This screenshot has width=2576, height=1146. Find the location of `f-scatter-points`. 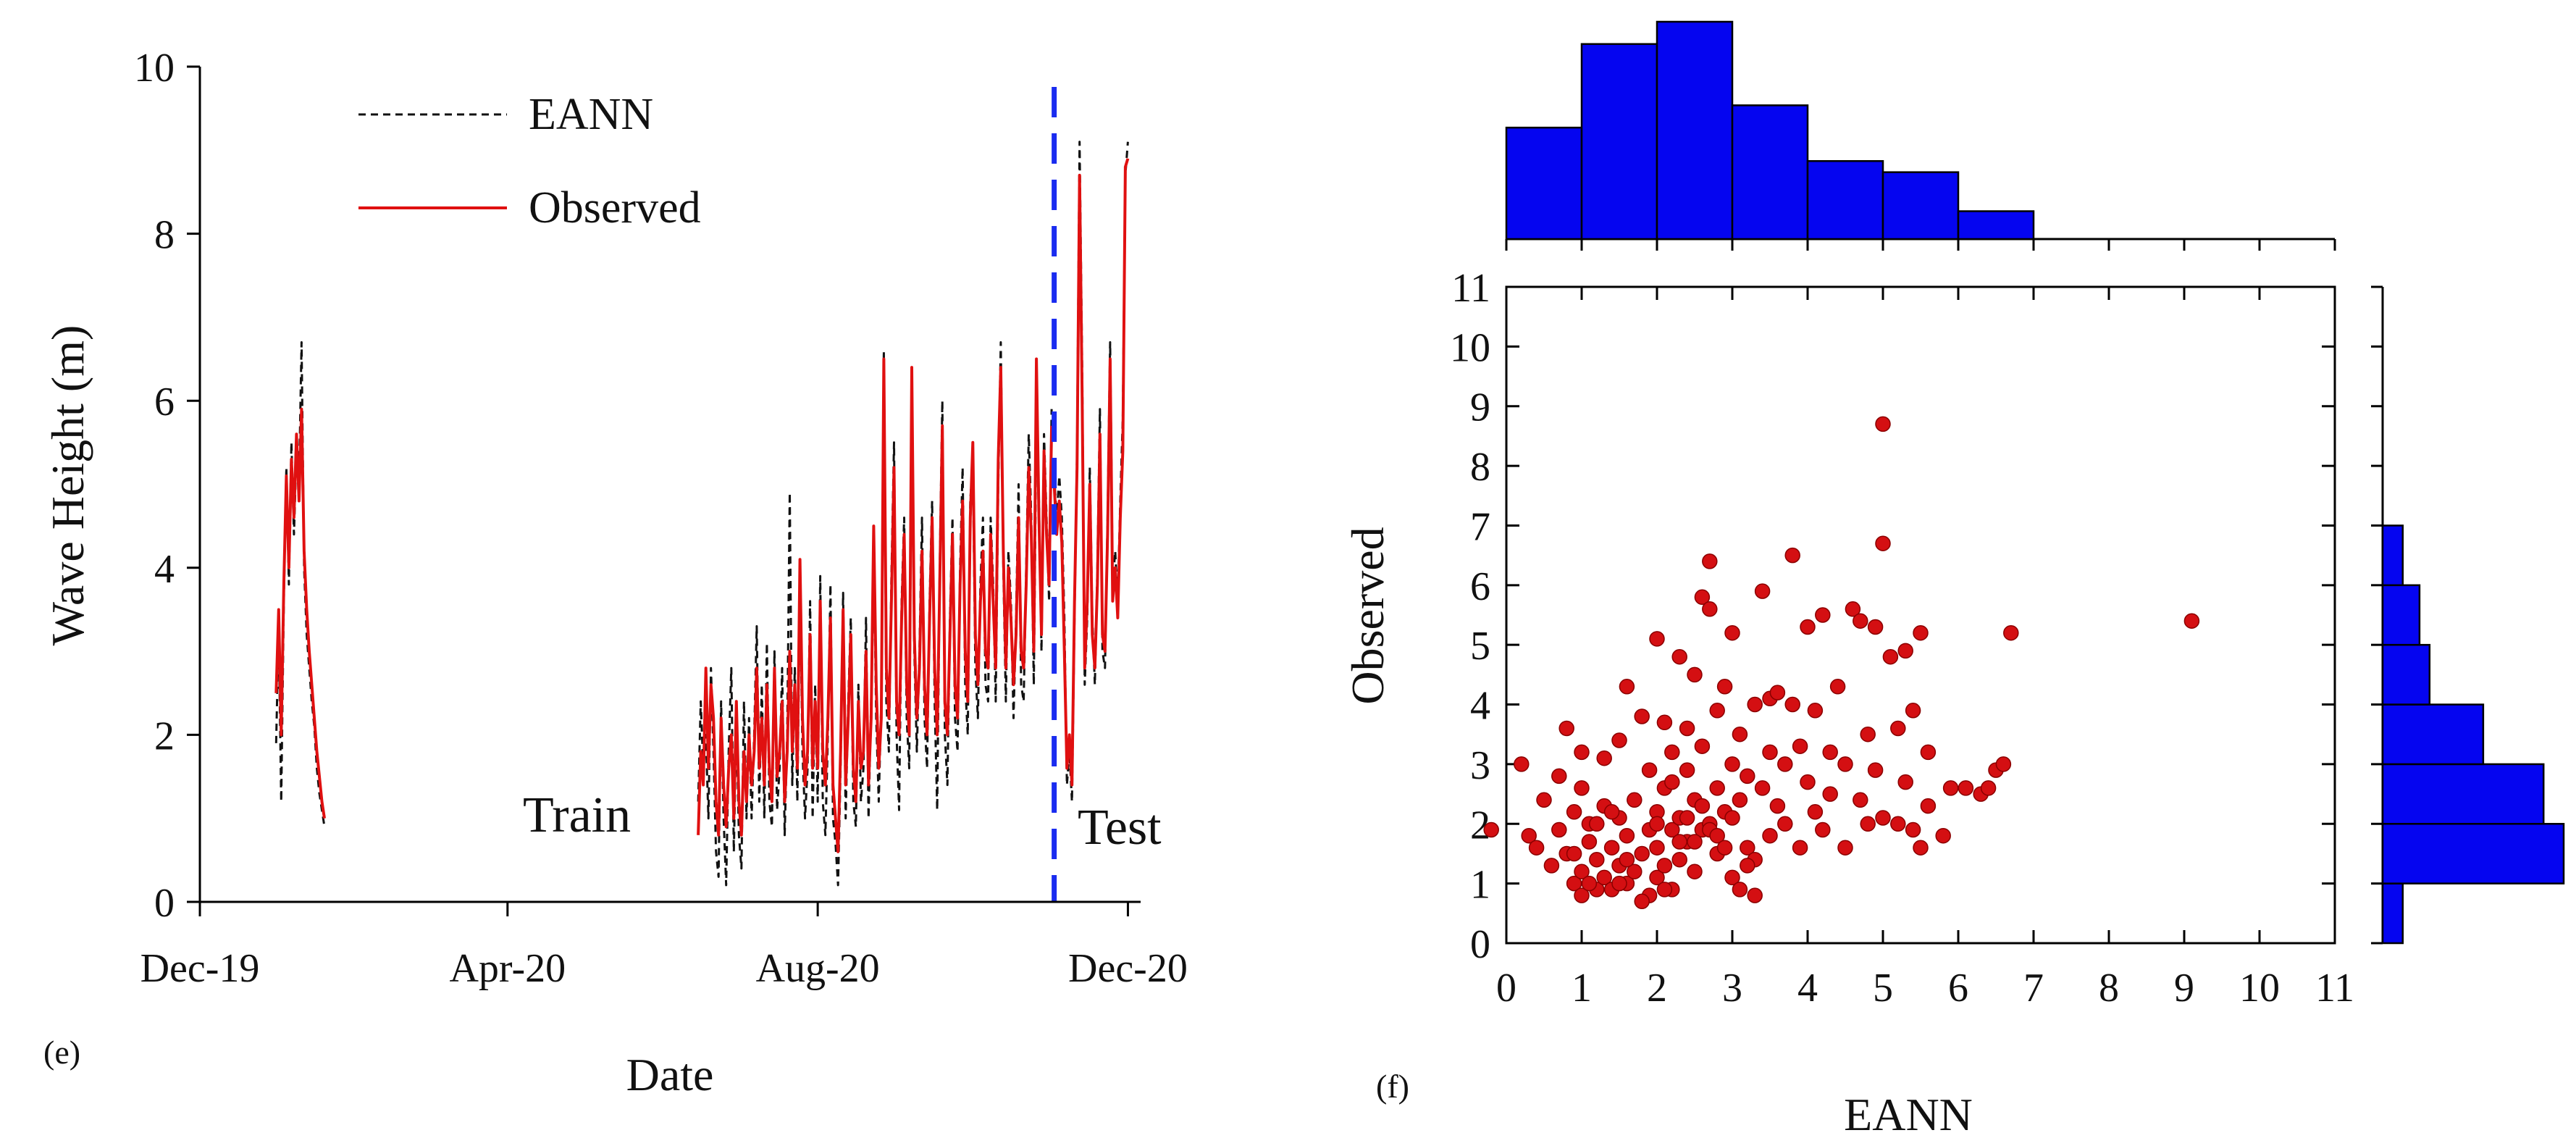

f-scatter-points is located at coordinates (1841, 663).